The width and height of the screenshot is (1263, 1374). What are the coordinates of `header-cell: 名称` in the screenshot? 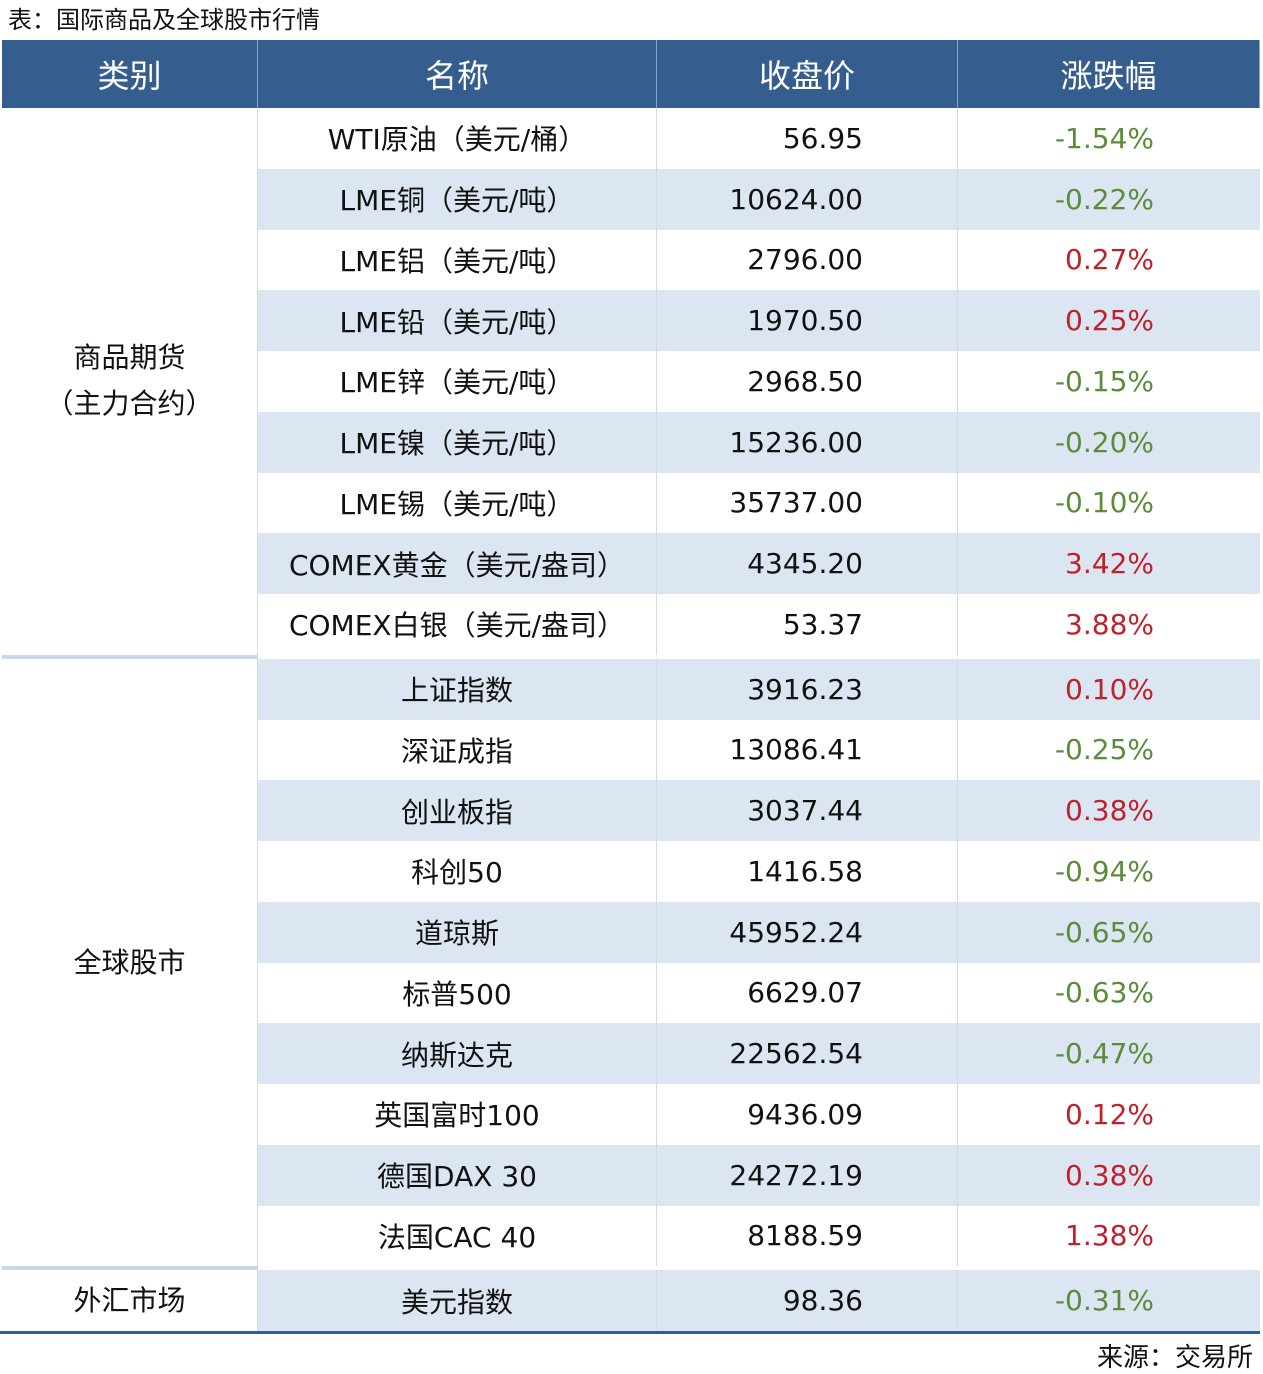 It's located at (457, 74).